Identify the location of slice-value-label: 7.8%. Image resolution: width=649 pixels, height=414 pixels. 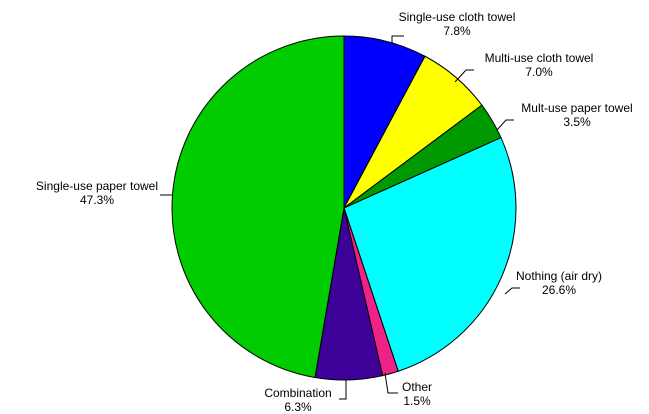
(457, 31).